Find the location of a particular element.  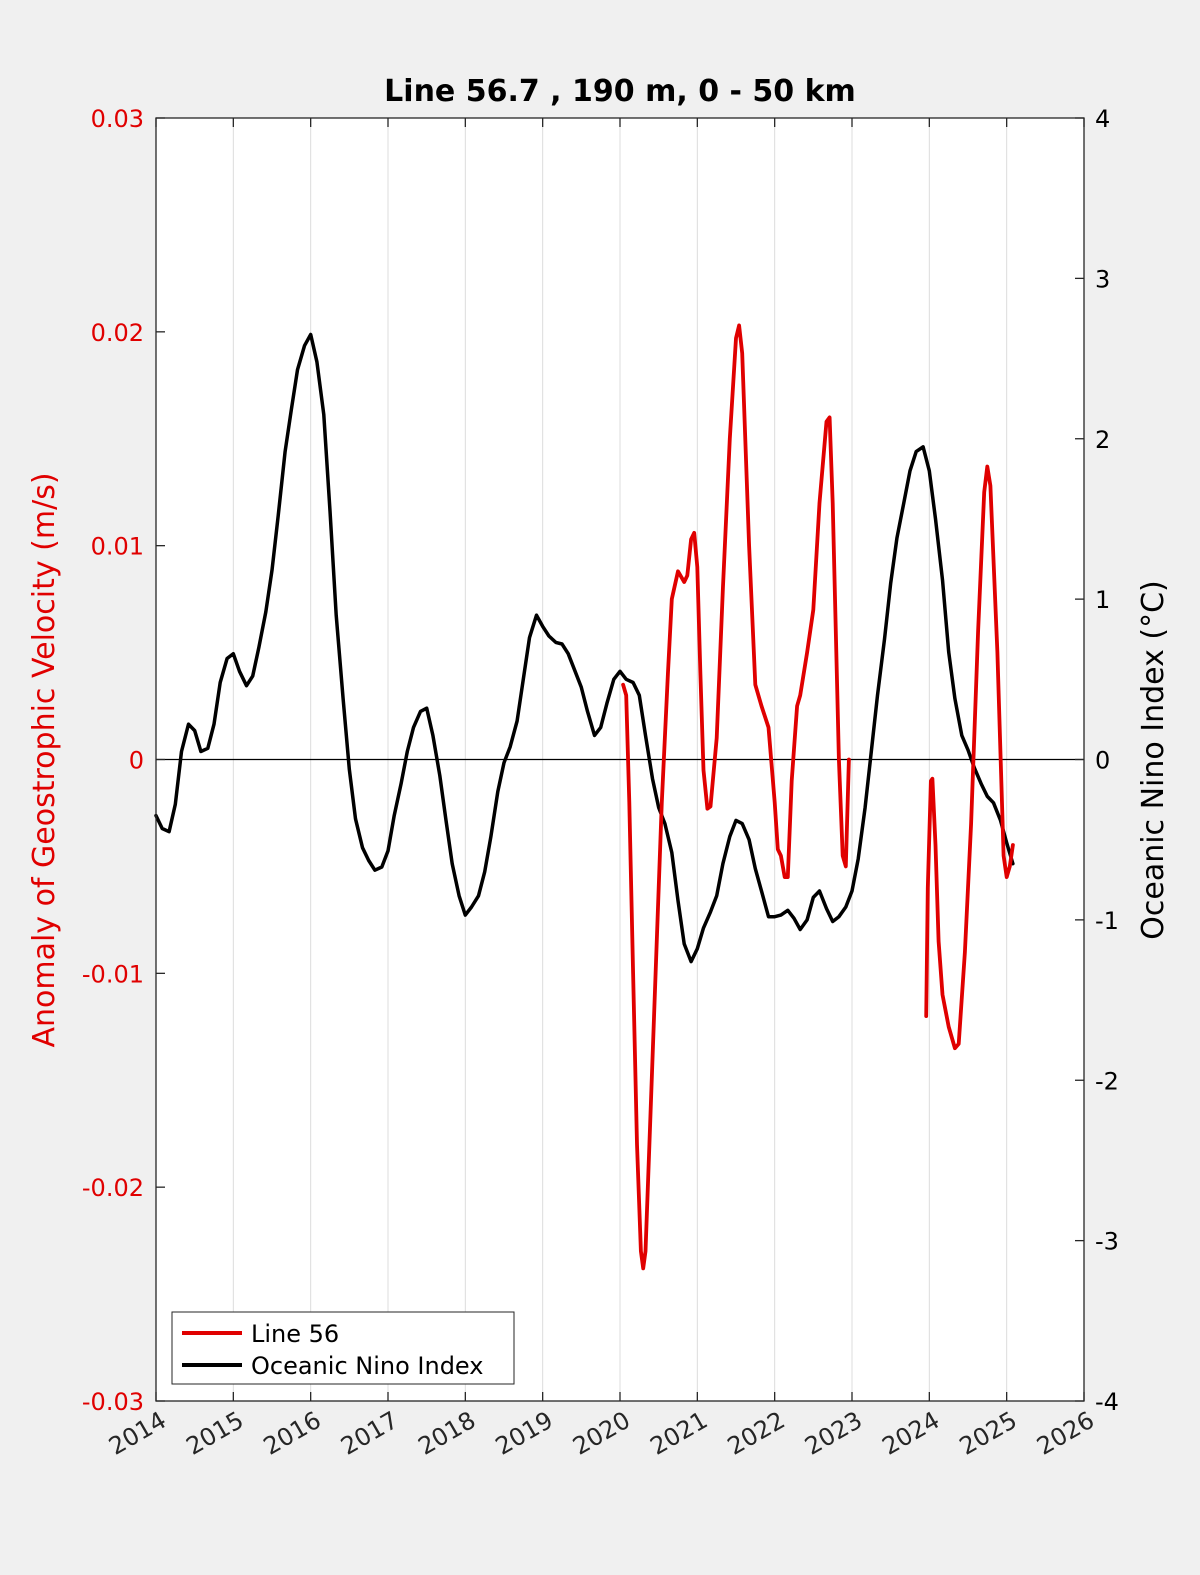

x-tick-label: 2020 is located at coordinates (601, 1433).